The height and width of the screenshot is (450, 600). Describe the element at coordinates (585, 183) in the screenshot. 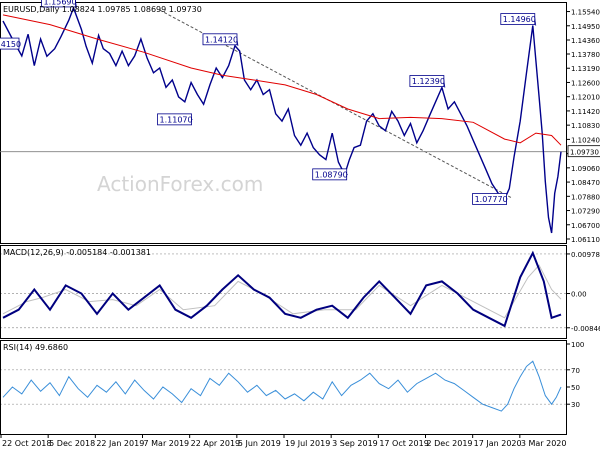

I see `y-tick-label-price: 1.08470` at that location.